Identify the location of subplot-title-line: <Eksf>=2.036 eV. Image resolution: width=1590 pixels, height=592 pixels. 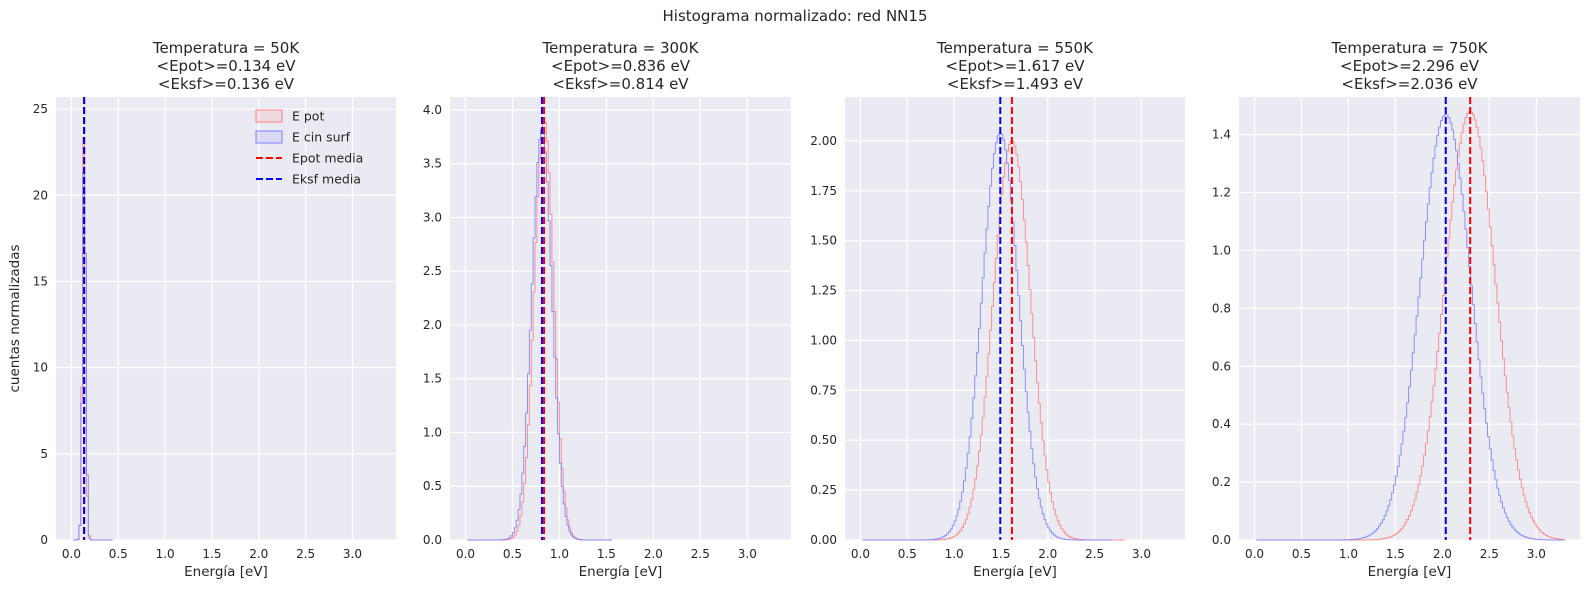
(1409, 84).